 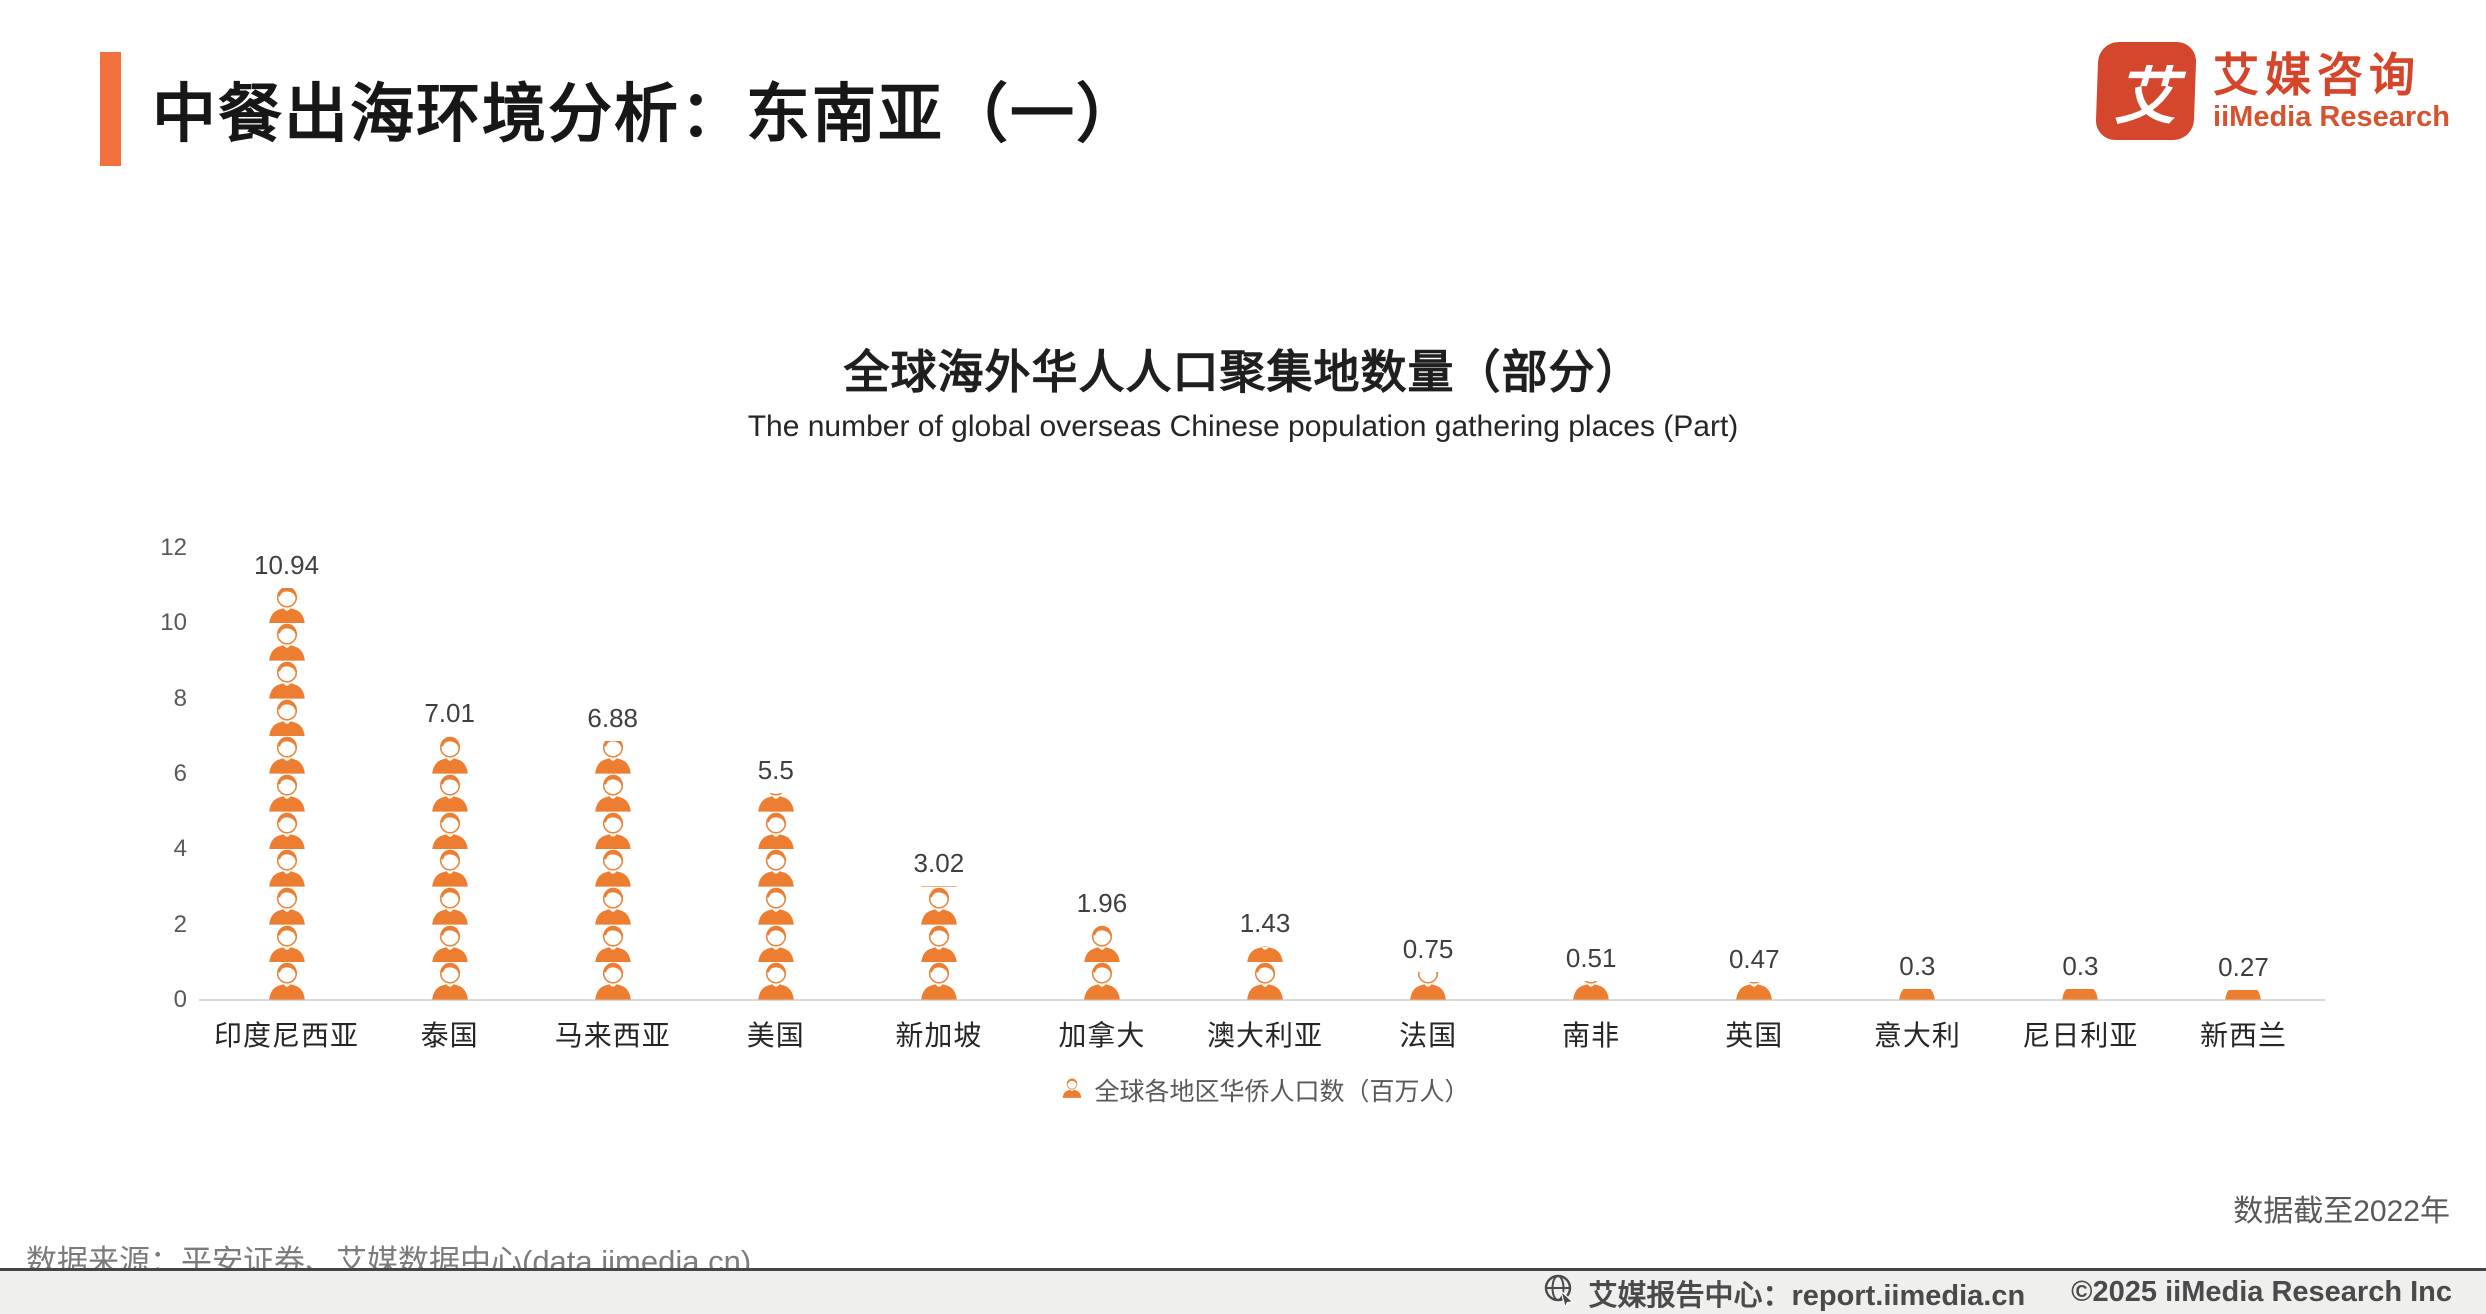 What do you see at coordinates (2317, 74) in the screenshot?
I see `logo-name-cn: 艾媒咨询` at bounding box center [2317, 74].